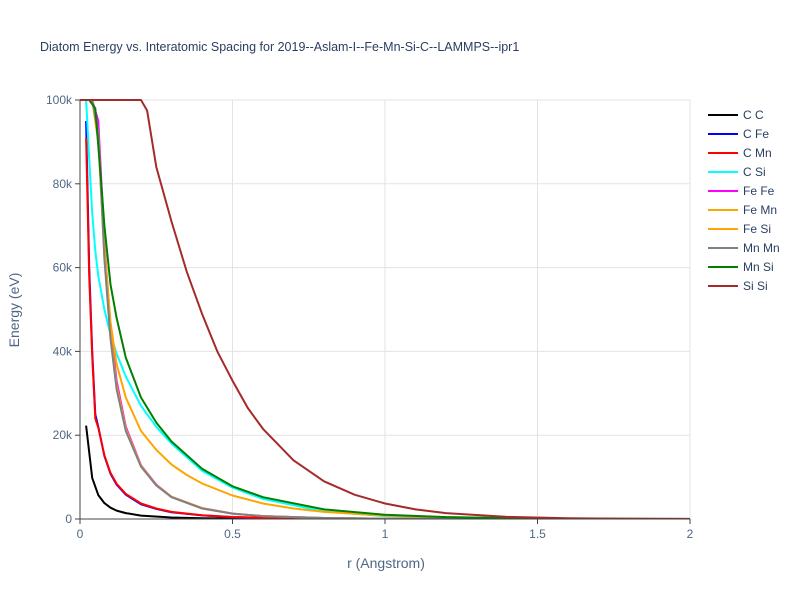  What do you see at coordinates (756, 134) in the screenshot?
I see `legend-label: C Fe` at bounding box center [756, 134].